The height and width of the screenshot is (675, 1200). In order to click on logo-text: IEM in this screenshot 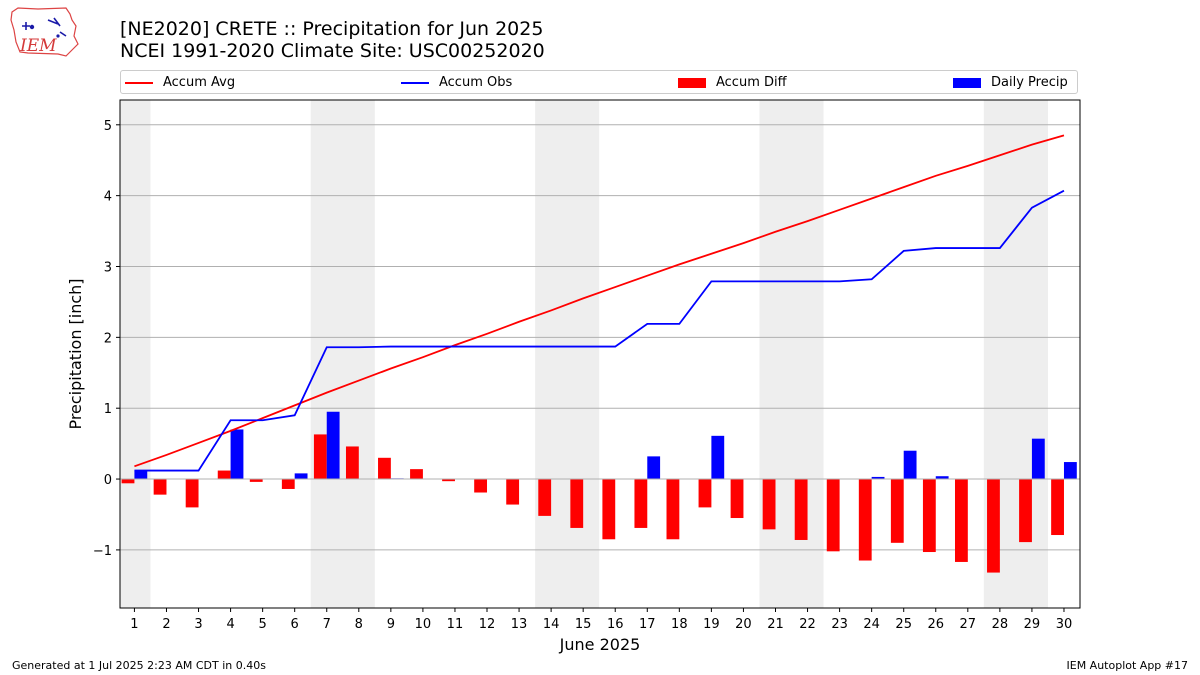, I will do `click(38, 46)`.